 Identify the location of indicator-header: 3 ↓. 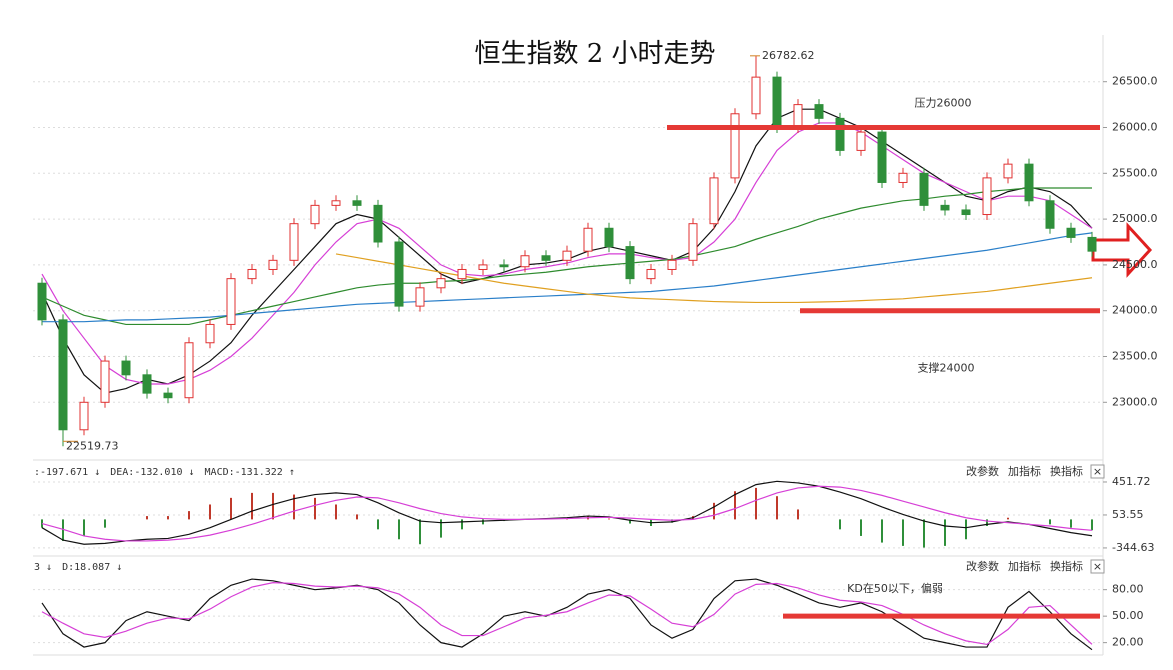
(43, 567).